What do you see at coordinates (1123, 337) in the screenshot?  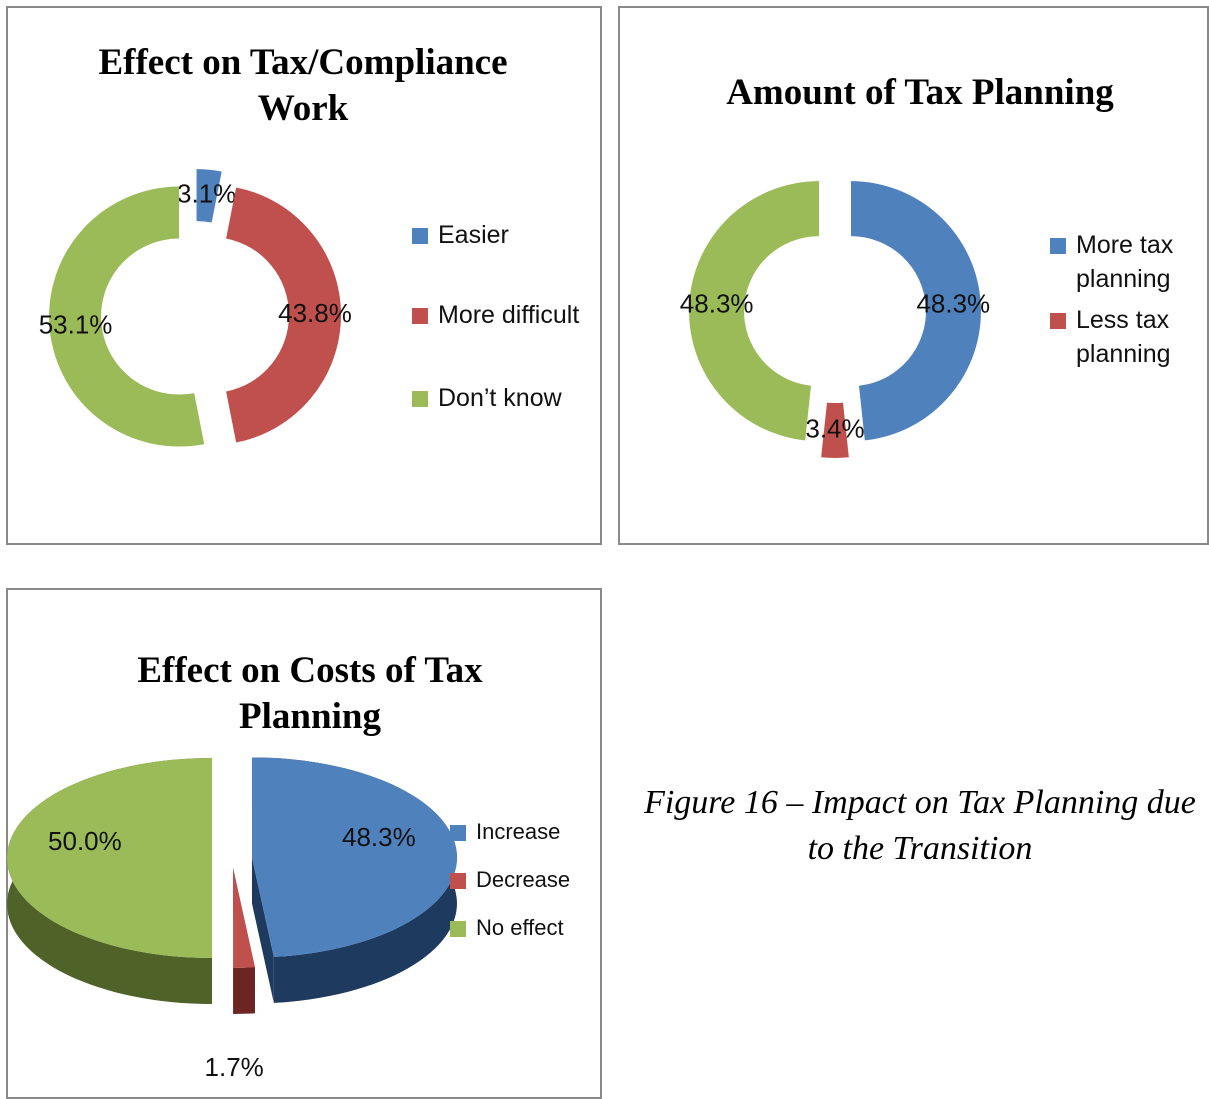 I see `legend-label: Less tax planning` at bounding box center [1123, 337].